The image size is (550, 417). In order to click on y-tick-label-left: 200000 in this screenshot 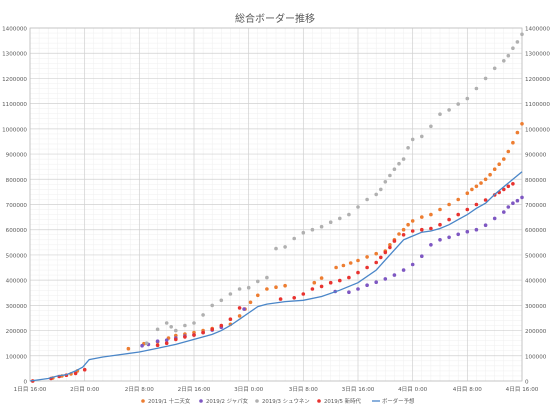, I will do `click(17, 332)`.